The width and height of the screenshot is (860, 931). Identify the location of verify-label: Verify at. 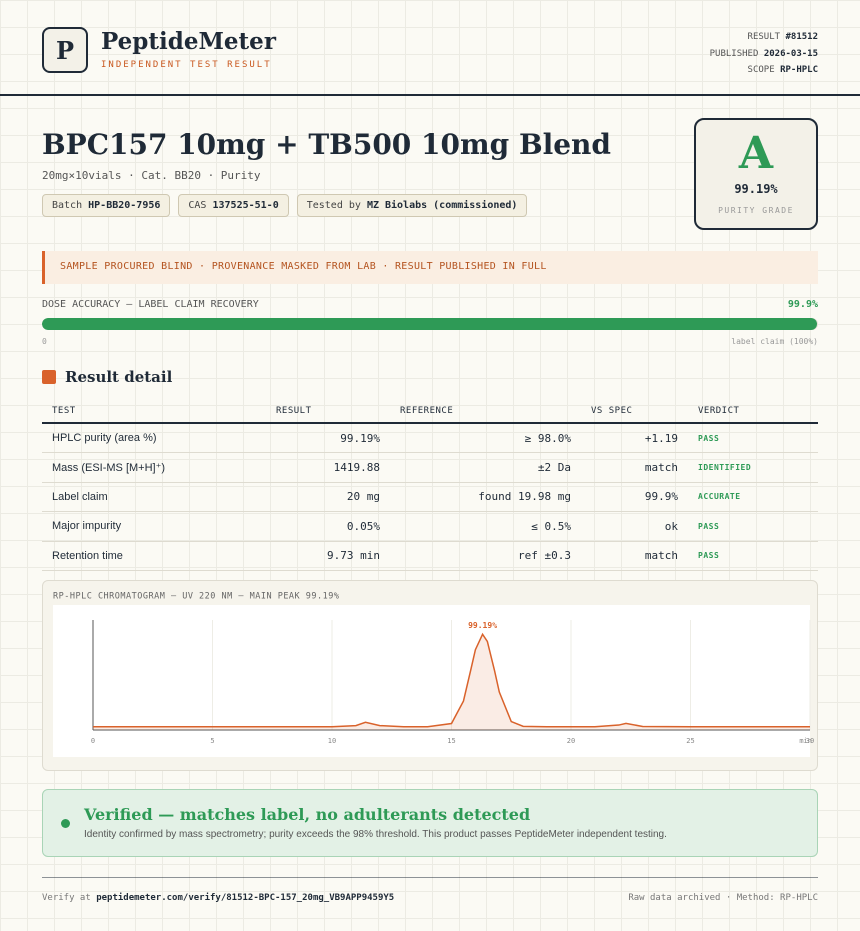
(66, 898).